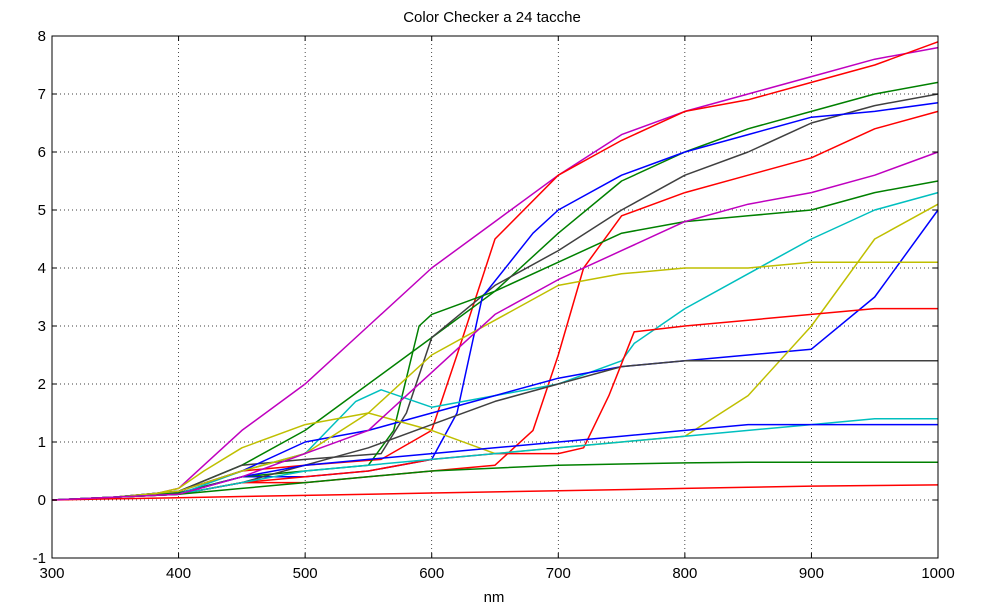 This screenshot has width=983, height=608. I want to click on x-tick-label: 900, so click(811, 573).